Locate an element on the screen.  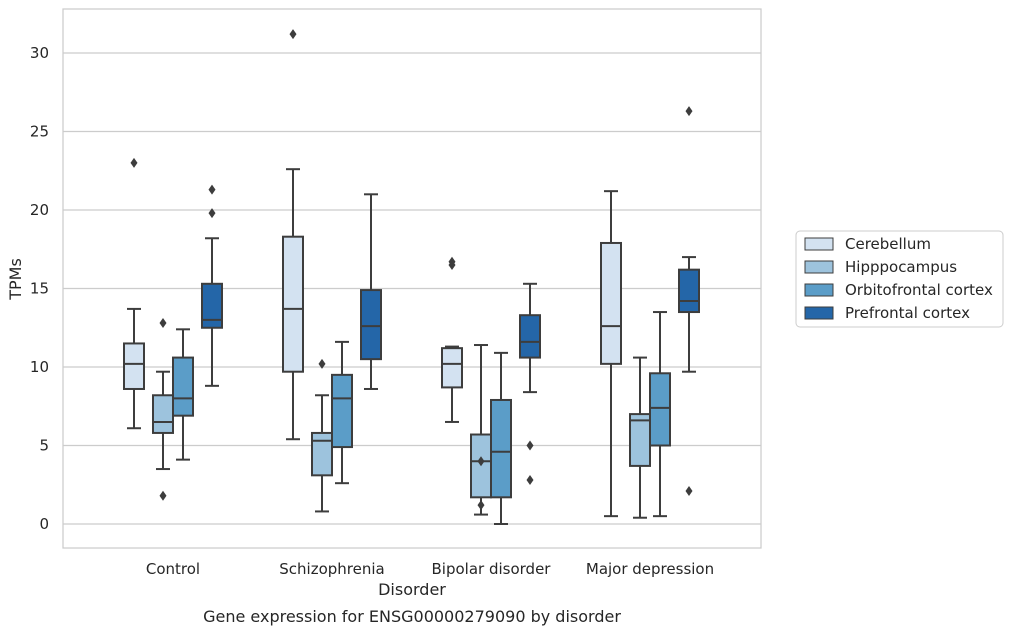
legend-label: Hipppocampus is located at coordinates (901, 267).